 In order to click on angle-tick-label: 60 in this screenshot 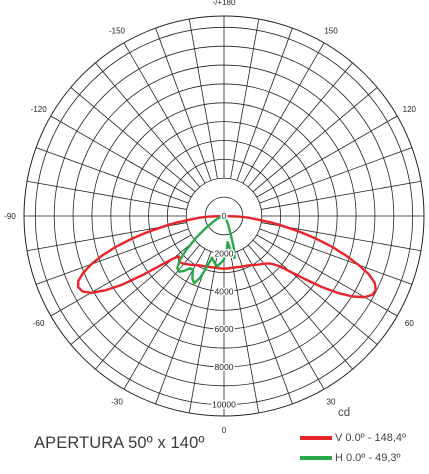, I will do `click(409, 323)`.